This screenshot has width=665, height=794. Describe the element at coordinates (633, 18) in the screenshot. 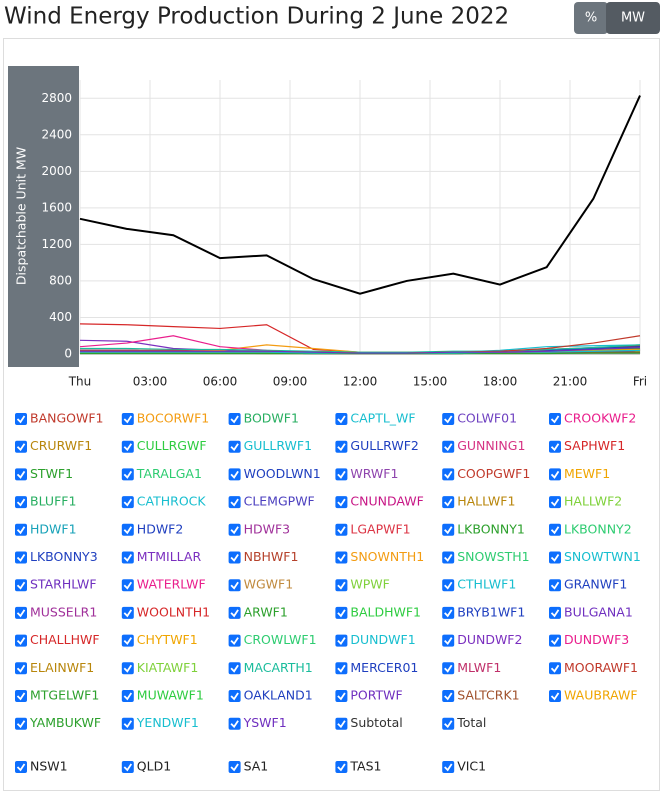

I see `mw-button` at that location.